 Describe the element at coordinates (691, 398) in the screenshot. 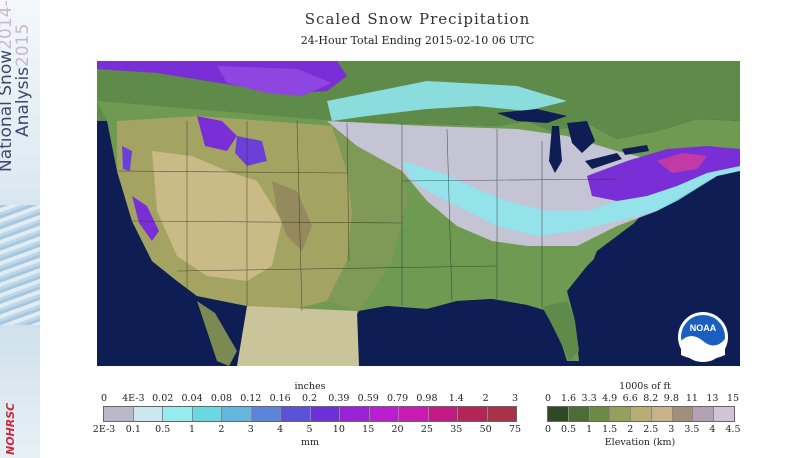

I see `legend_elev-tick-label: 11` at that location.